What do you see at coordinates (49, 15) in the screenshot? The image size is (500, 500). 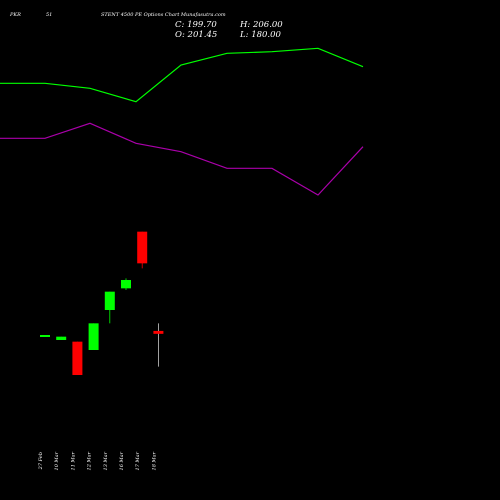 I see `segment-label: 51` at bounding box center [49, 15].